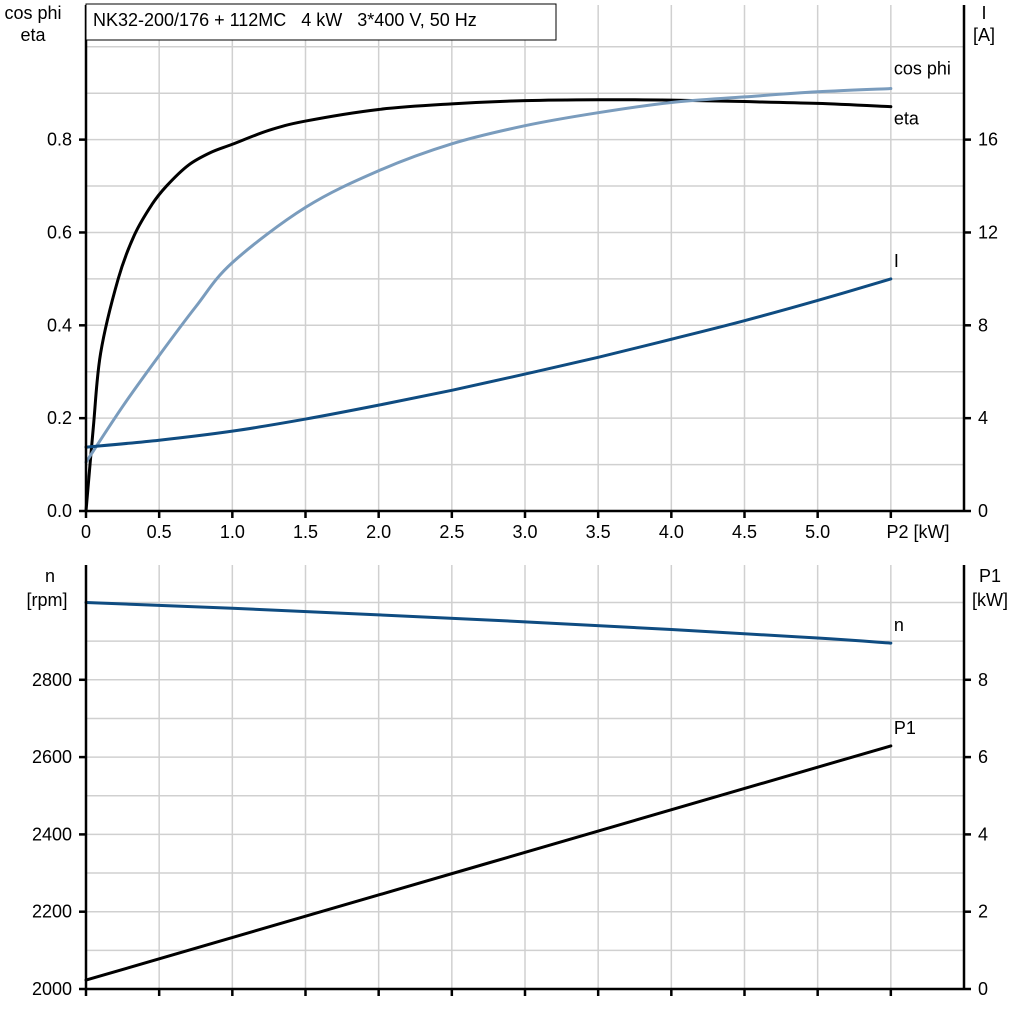  What do you see at coordinates (52, 680) in the screenshot?
I see `y-left-tick-label: 2800` at bounding box center [52, 680].